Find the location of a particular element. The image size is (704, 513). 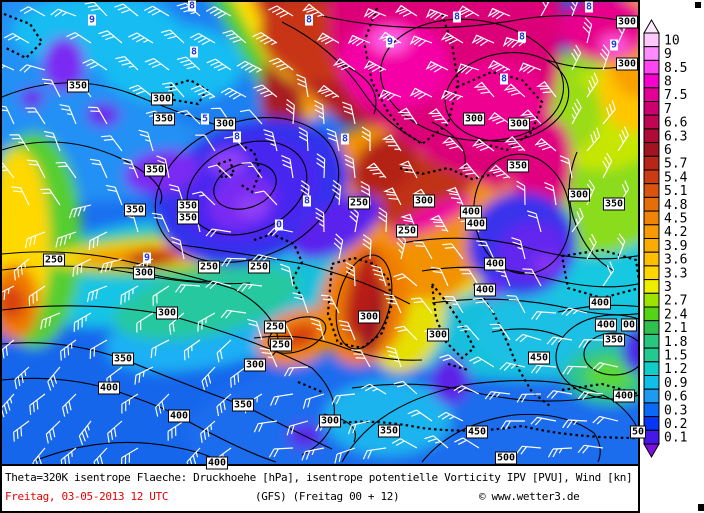

pv-value-label: 0 is located at coordinates (279, 225).